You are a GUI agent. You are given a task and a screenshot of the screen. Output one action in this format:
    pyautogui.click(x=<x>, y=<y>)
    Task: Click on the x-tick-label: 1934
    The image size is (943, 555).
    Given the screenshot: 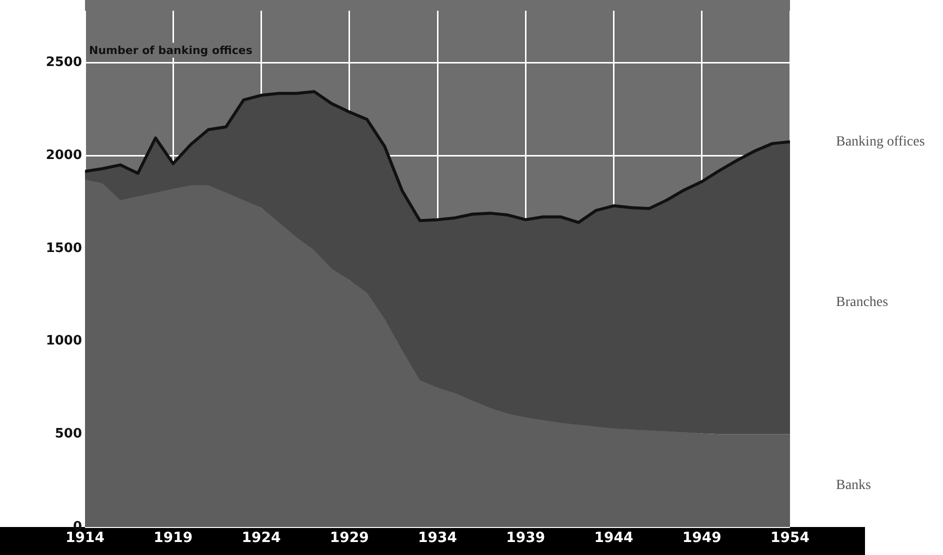 What is the action you would take?
    pyautogui.click(x=438, y=538)
    